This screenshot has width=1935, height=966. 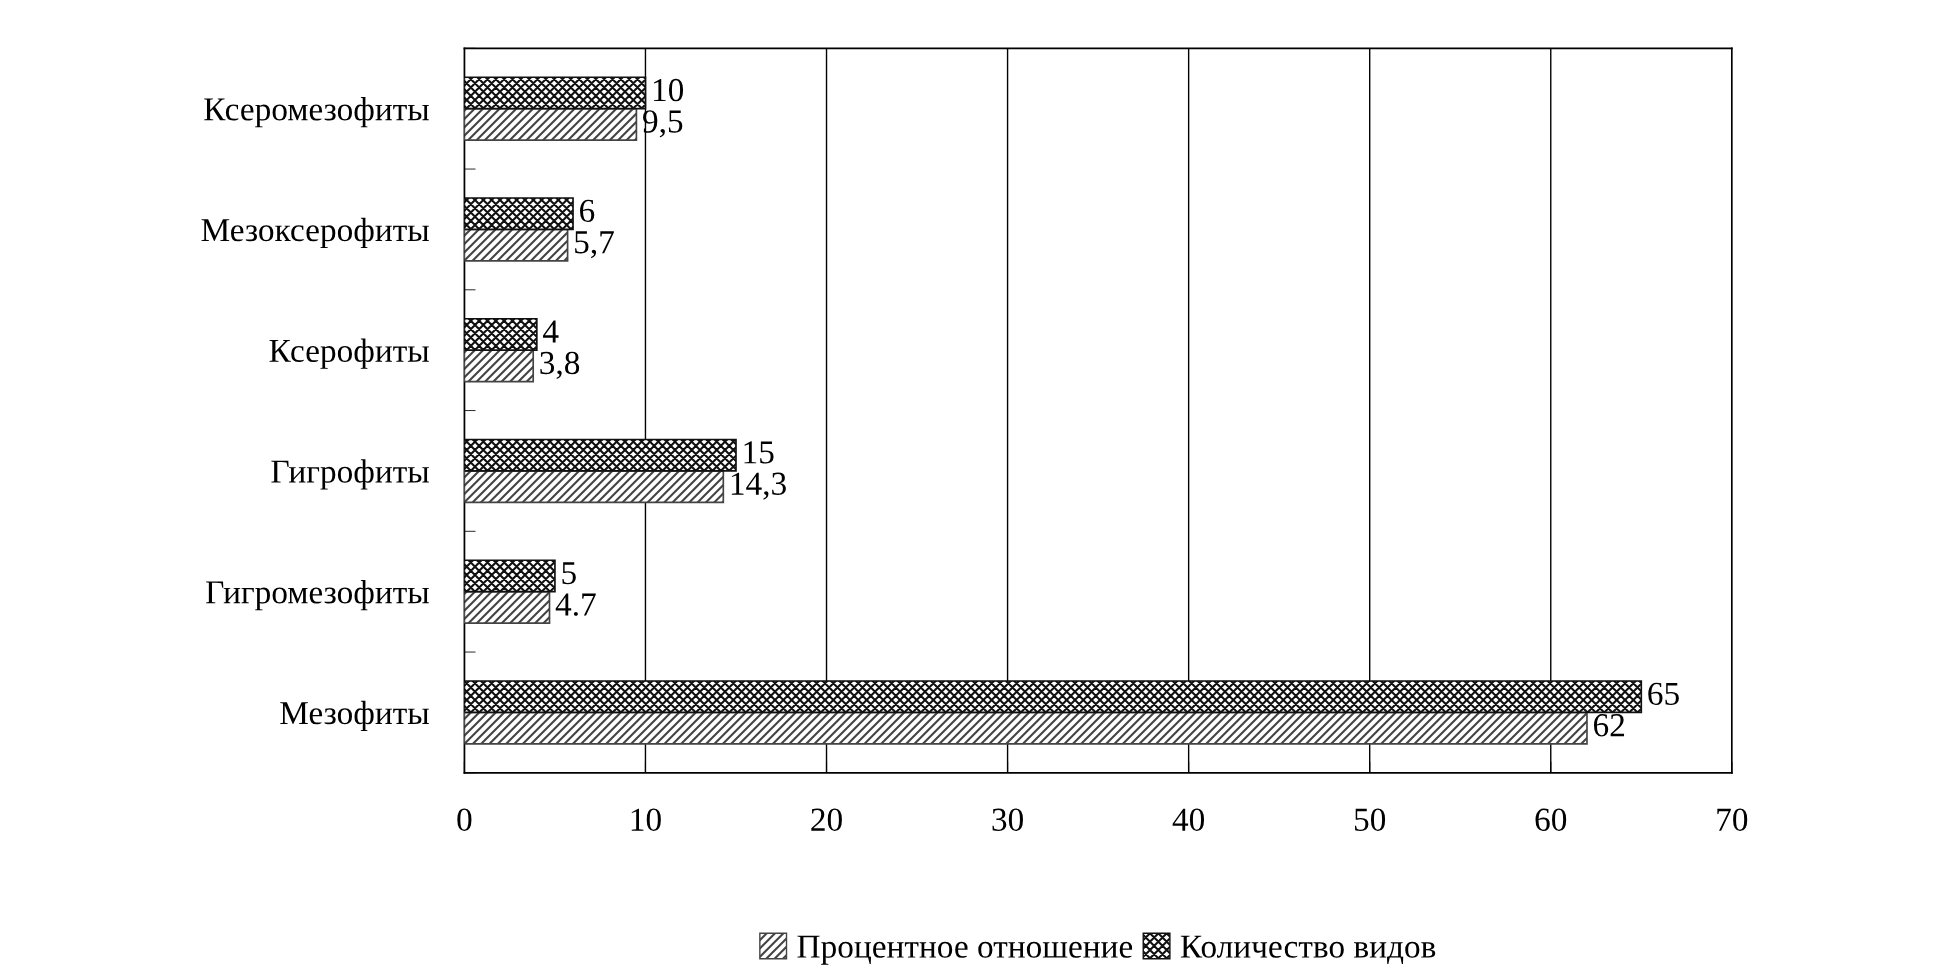 I want to click on x-tick-label: 30, so click(x=1007, y=819).